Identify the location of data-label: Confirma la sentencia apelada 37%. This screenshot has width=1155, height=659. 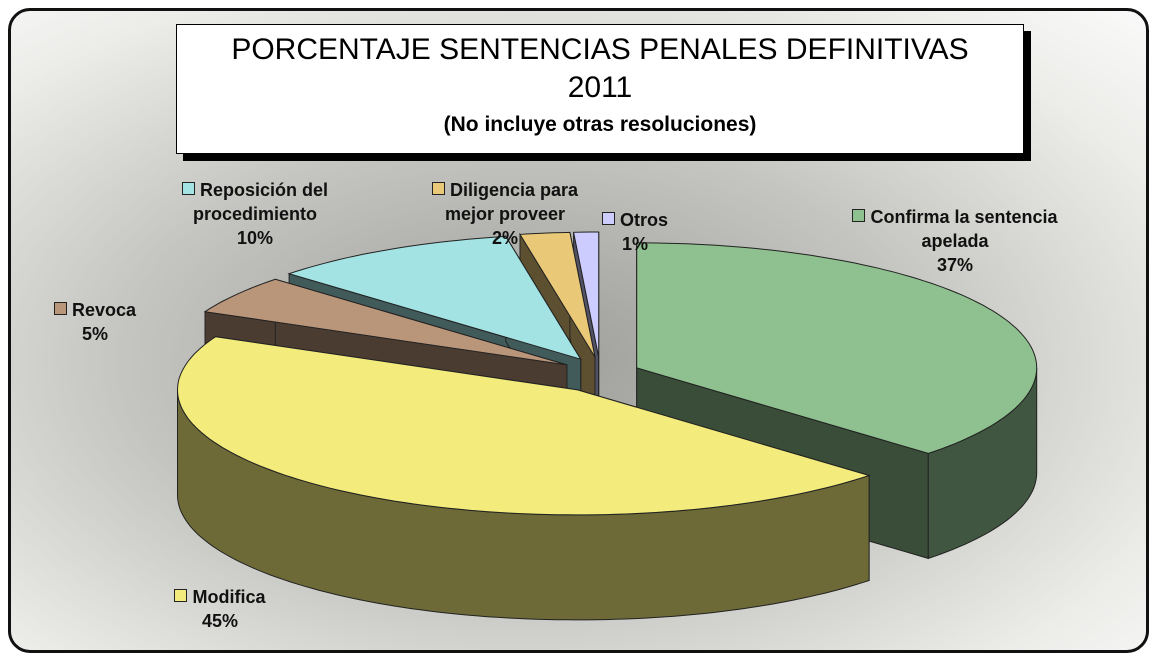
(955, 241).